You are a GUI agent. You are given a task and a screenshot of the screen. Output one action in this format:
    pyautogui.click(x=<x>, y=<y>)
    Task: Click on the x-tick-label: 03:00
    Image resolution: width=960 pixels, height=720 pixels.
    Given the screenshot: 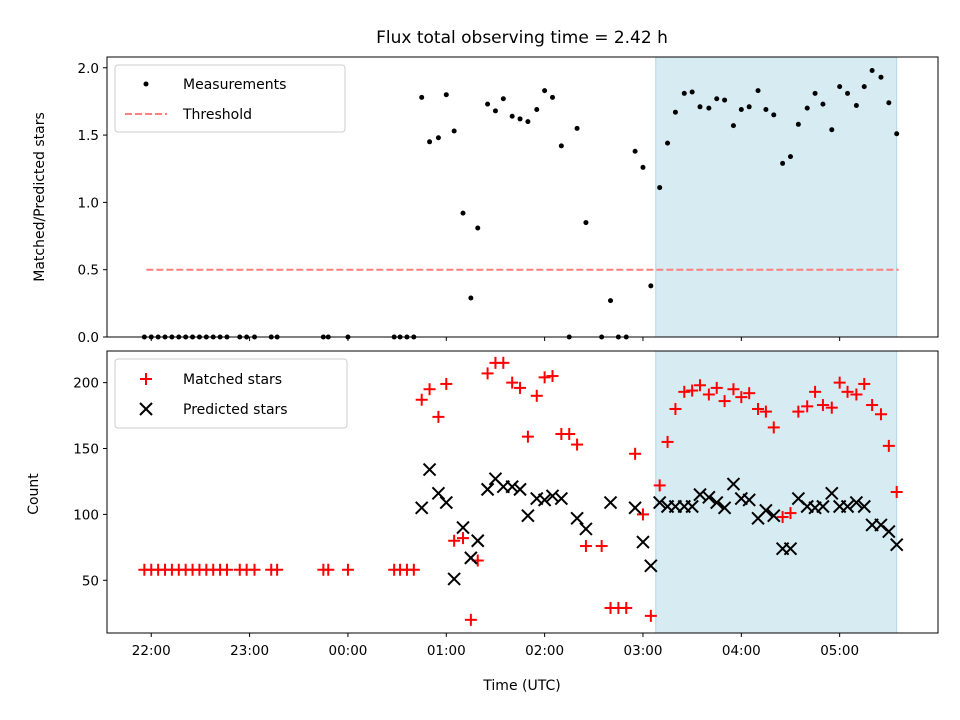 What is the action you would take?
    pyautogui.click(x=643, y=651)
    